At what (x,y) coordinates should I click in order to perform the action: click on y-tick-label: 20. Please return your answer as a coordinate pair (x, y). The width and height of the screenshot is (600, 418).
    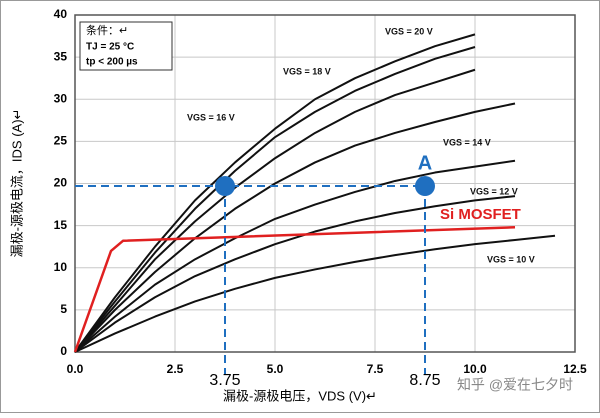
    Looking at the image, I should click on (61, 183).